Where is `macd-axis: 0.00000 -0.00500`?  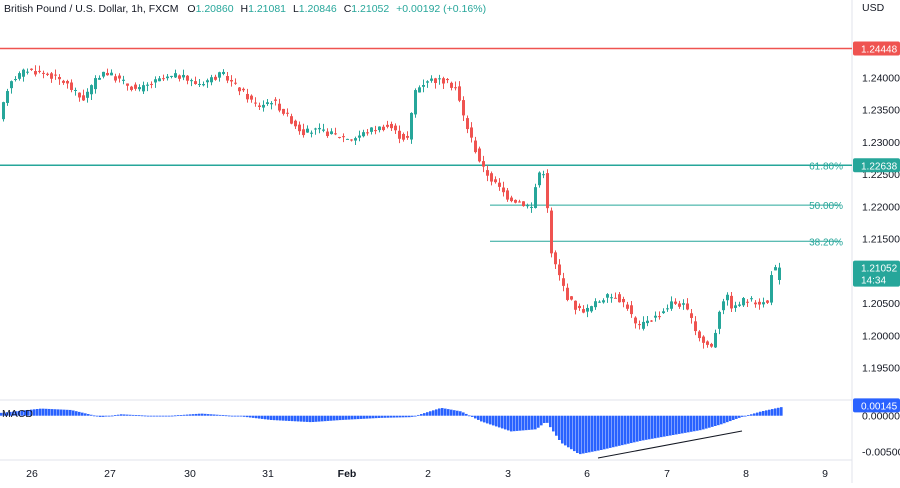
macd-axis: 0.00000 -0.00500 is located at coordinates (881, 435).